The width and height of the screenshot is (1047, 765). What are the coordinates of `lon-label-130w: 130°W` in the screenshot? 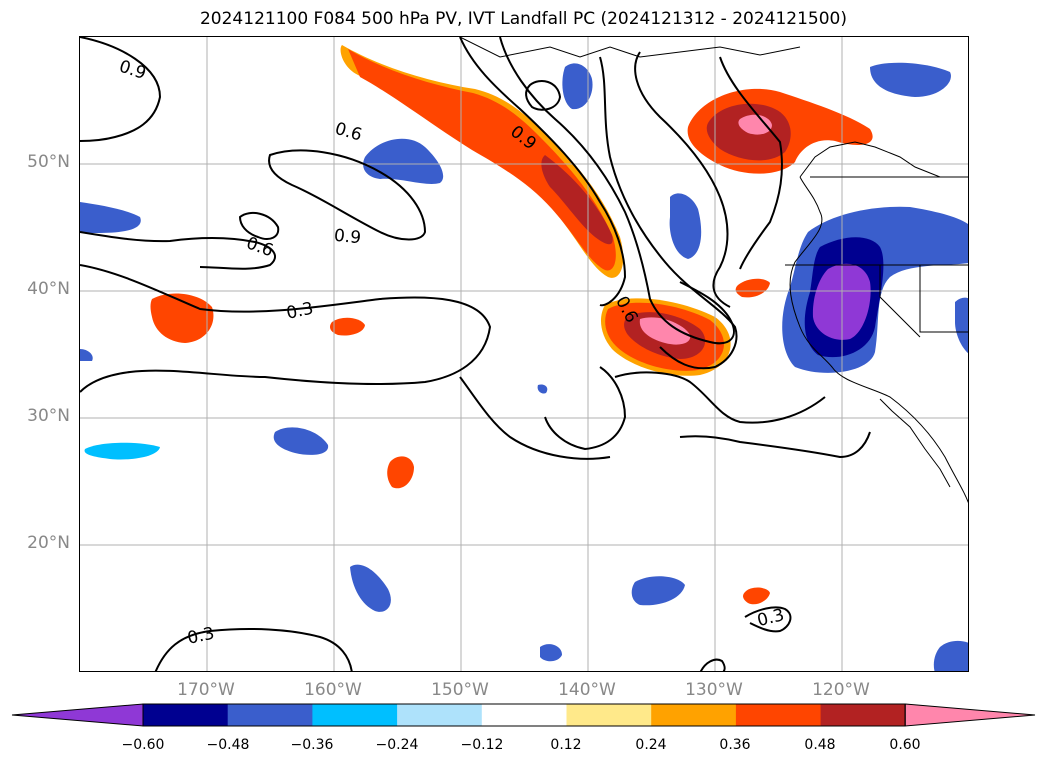 It's located at (714, 690).